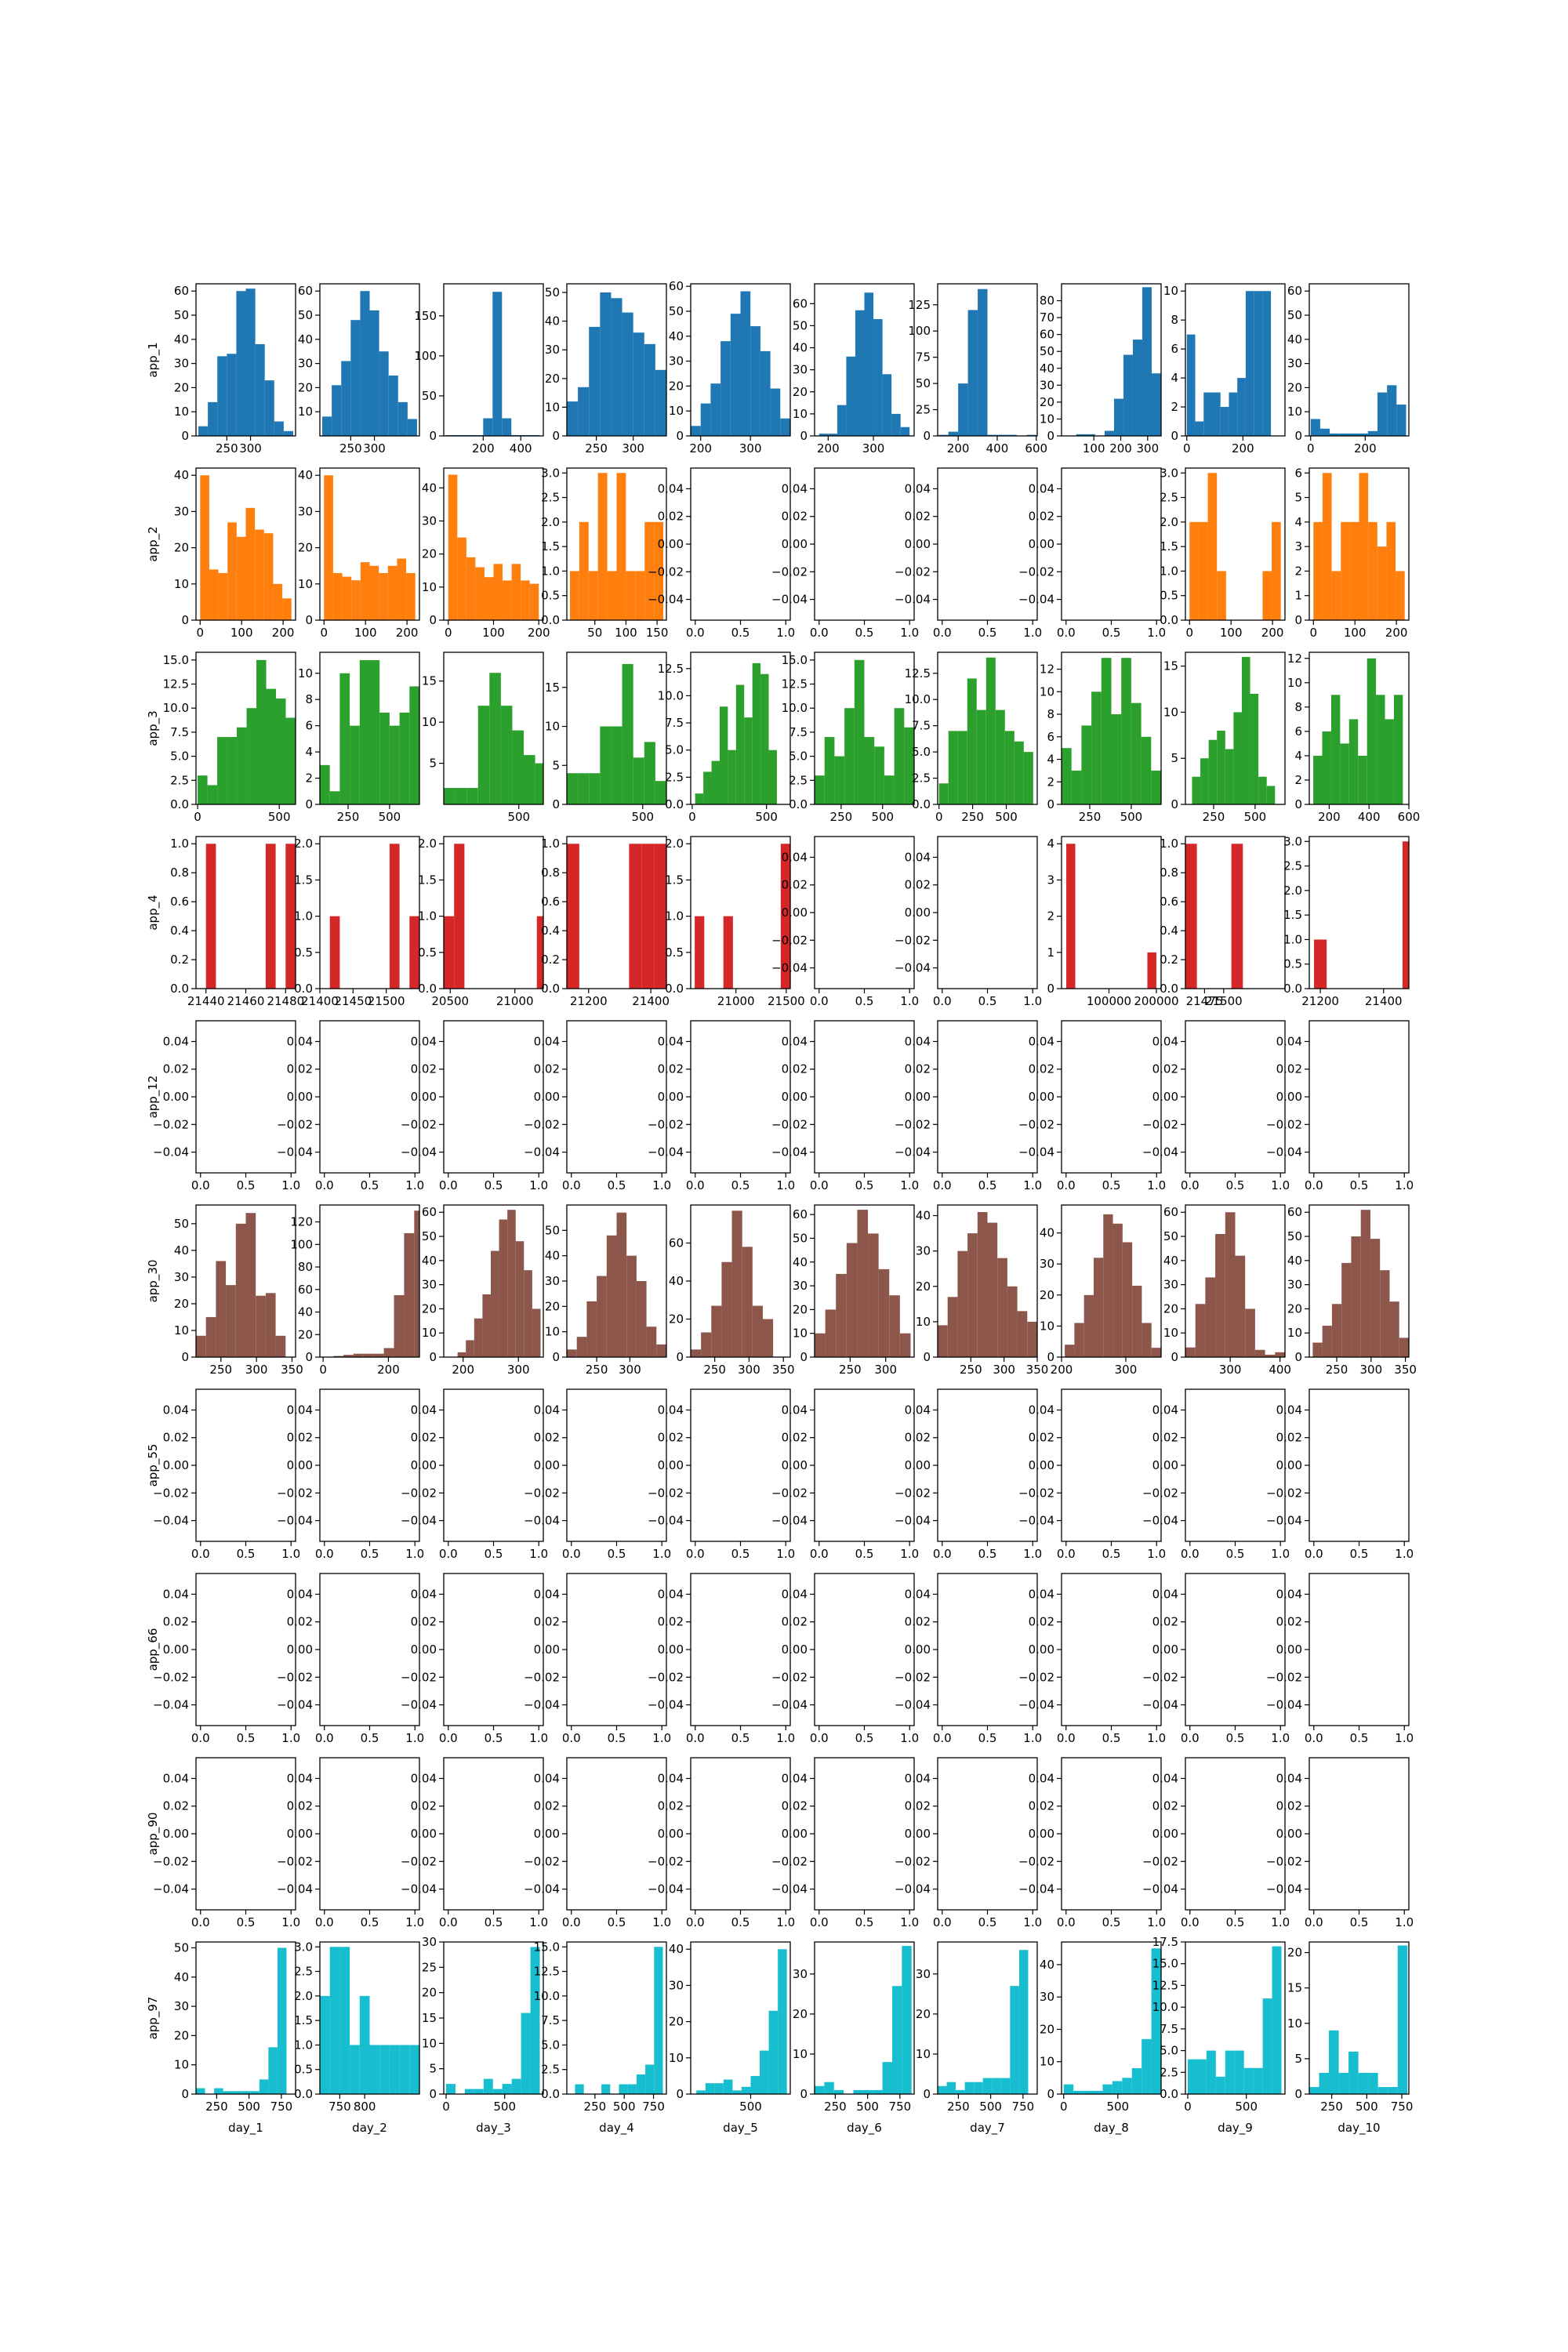 The image size is (1568, 2352). What do you see at coordinates (1047, 301) in the screenshot?
I see `y-tick-label: 80` at bounding box center [1047, 301].